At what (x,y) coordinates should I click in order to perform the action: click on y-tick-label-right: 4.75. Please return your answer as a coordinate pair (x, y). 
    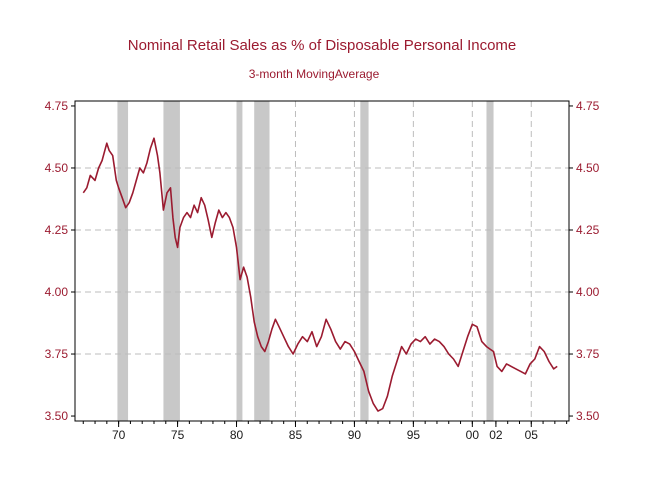
    Looking at the image, I should click on (588, 106).